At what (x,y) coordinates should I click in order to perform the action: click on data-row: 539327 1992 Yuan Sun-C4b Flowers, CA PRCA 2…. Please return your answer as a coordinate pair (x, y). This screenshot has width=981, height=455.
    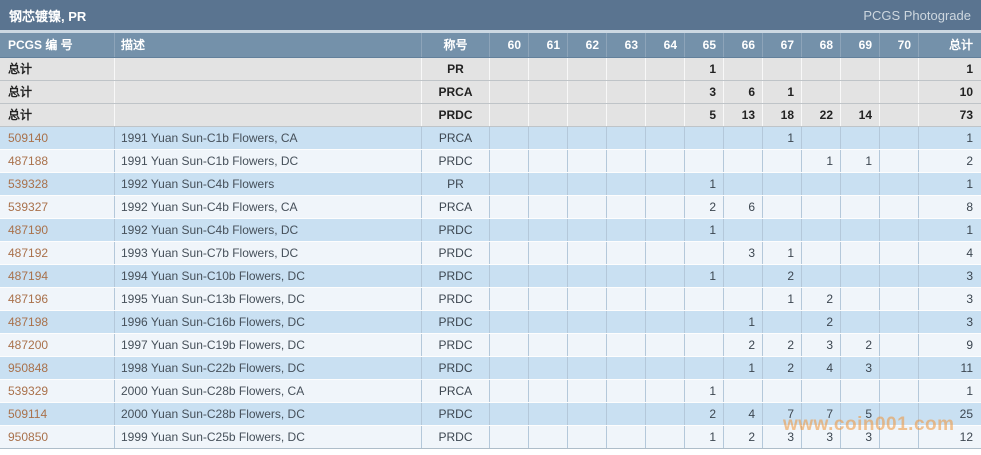
    Looking at the image, I should click on (490, 207).